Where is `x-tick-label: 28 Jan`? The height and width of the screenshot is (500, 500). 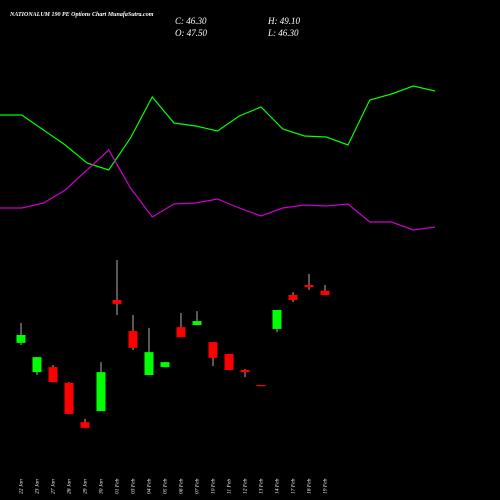
x-tick-label: 28 Jan is located at coordinates (69, 486).